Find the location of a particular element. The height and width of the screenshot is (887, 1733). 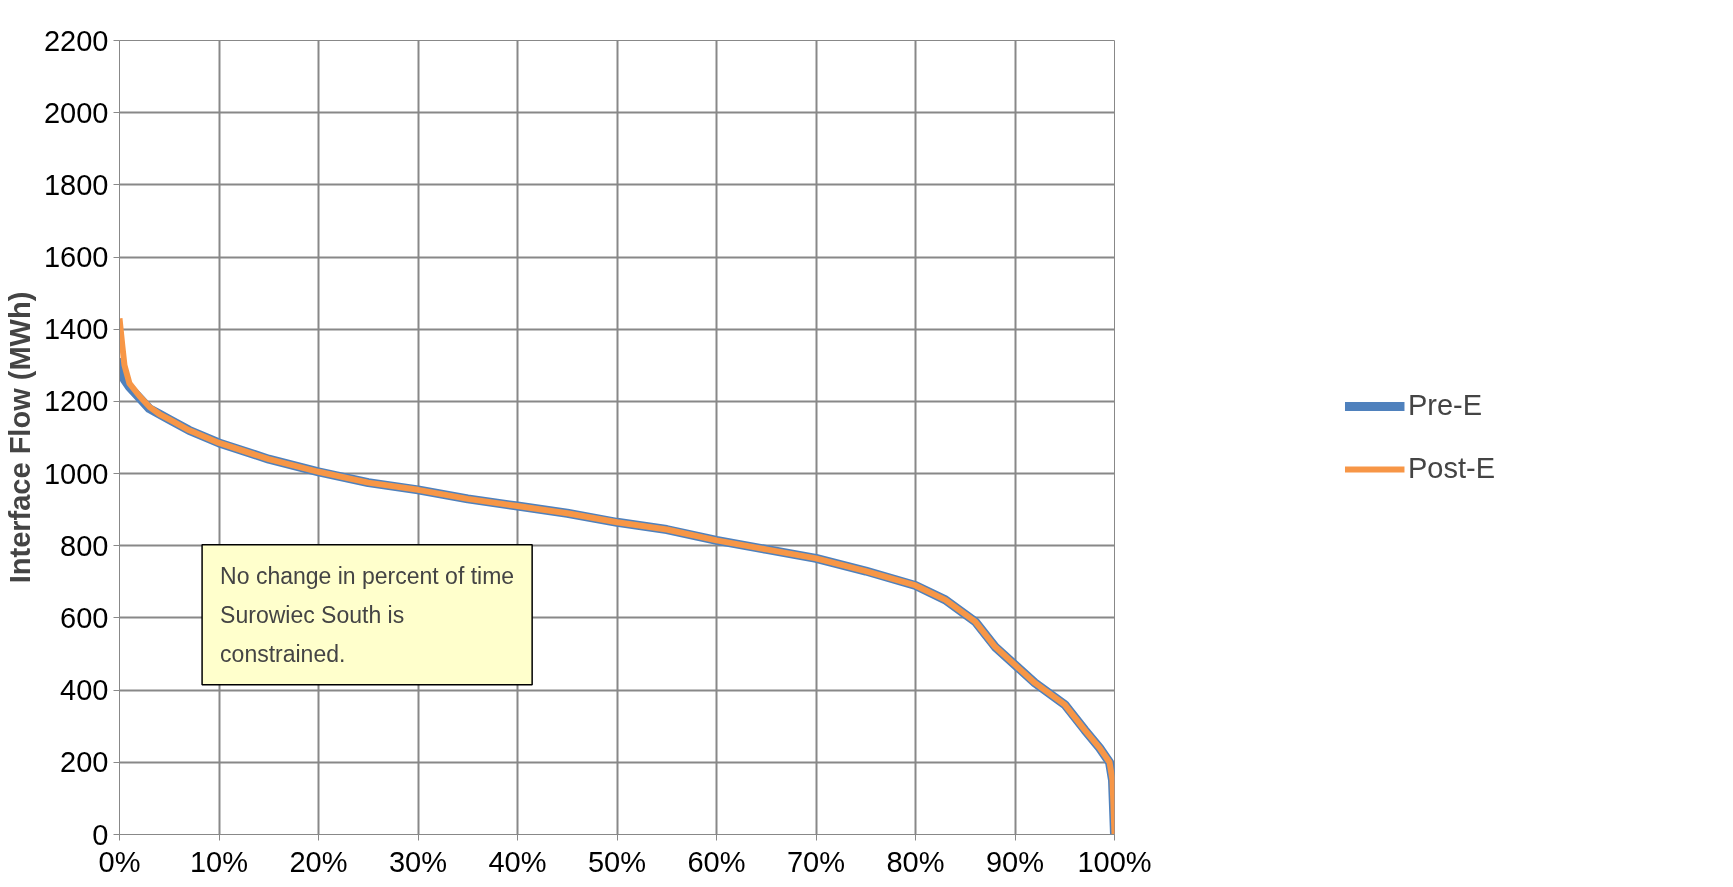

x-tick-label: 40% is located at coordinates (517, 861).